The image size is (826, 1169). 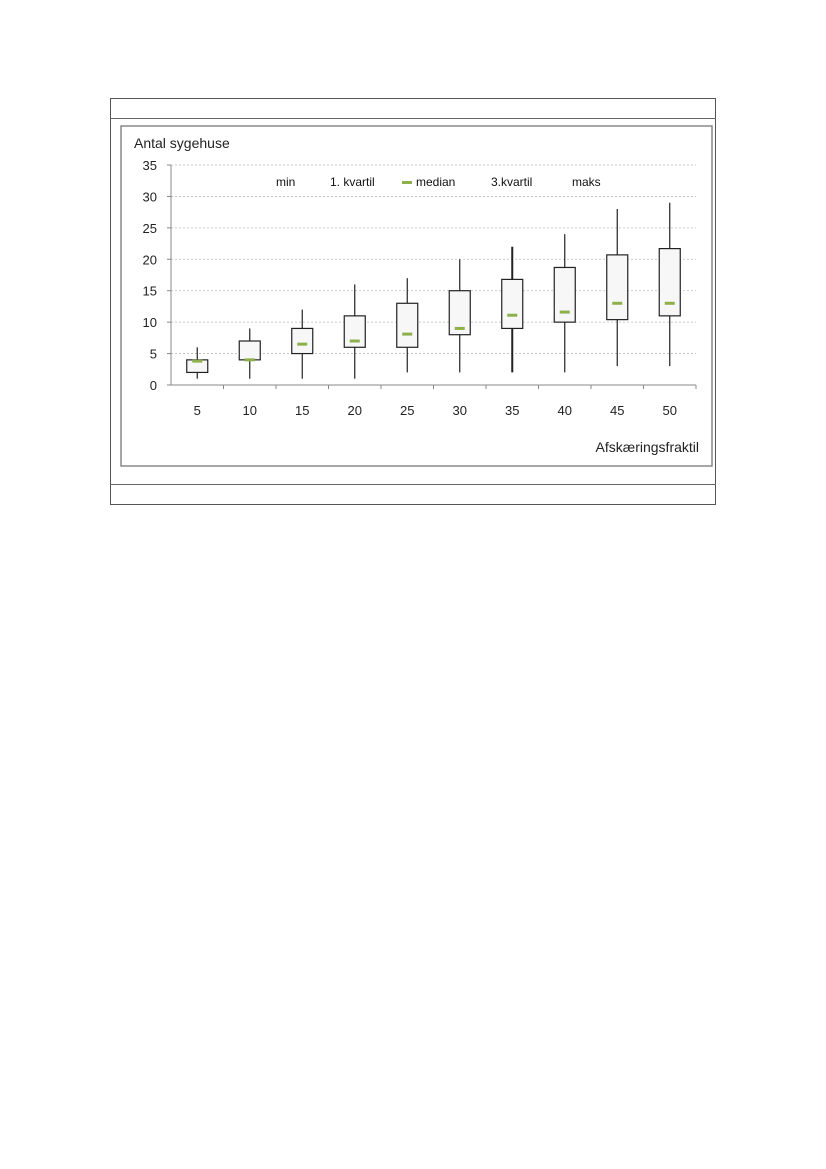 I want to click on y-tick-label: 5, so click(x=153, y=354).